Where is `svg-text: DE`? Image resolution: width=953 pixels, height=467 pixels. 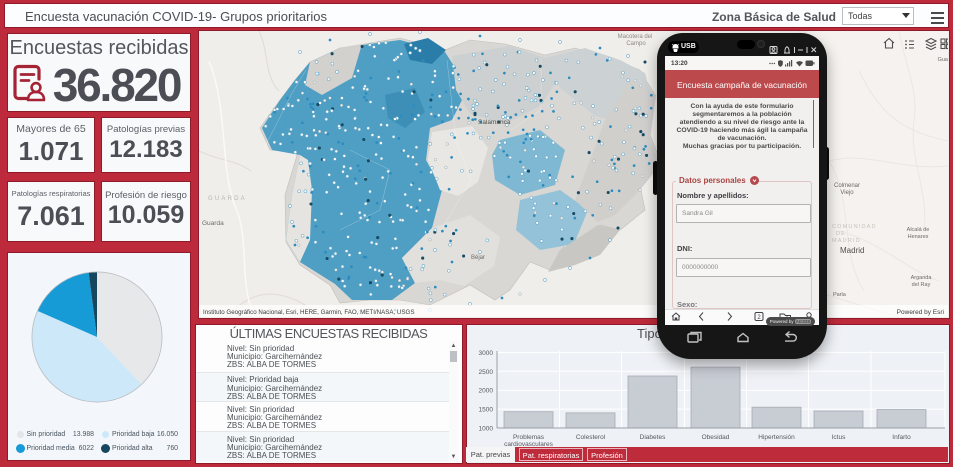
svg-text: DE is located at coordinates (841, 234).